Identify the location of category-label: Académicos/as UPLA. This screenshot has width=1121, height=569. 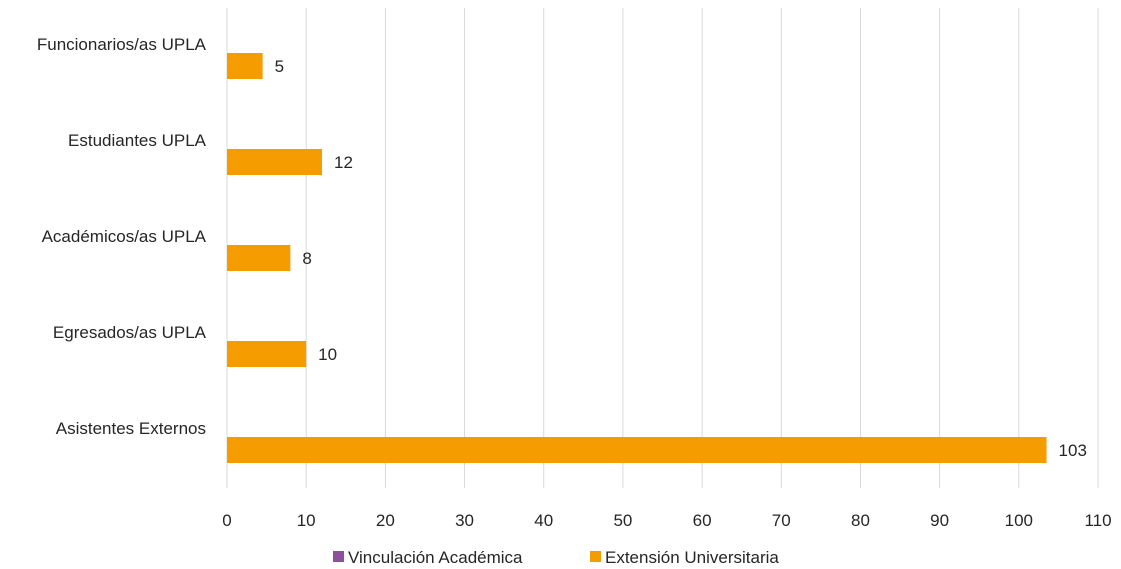
(124, 236).